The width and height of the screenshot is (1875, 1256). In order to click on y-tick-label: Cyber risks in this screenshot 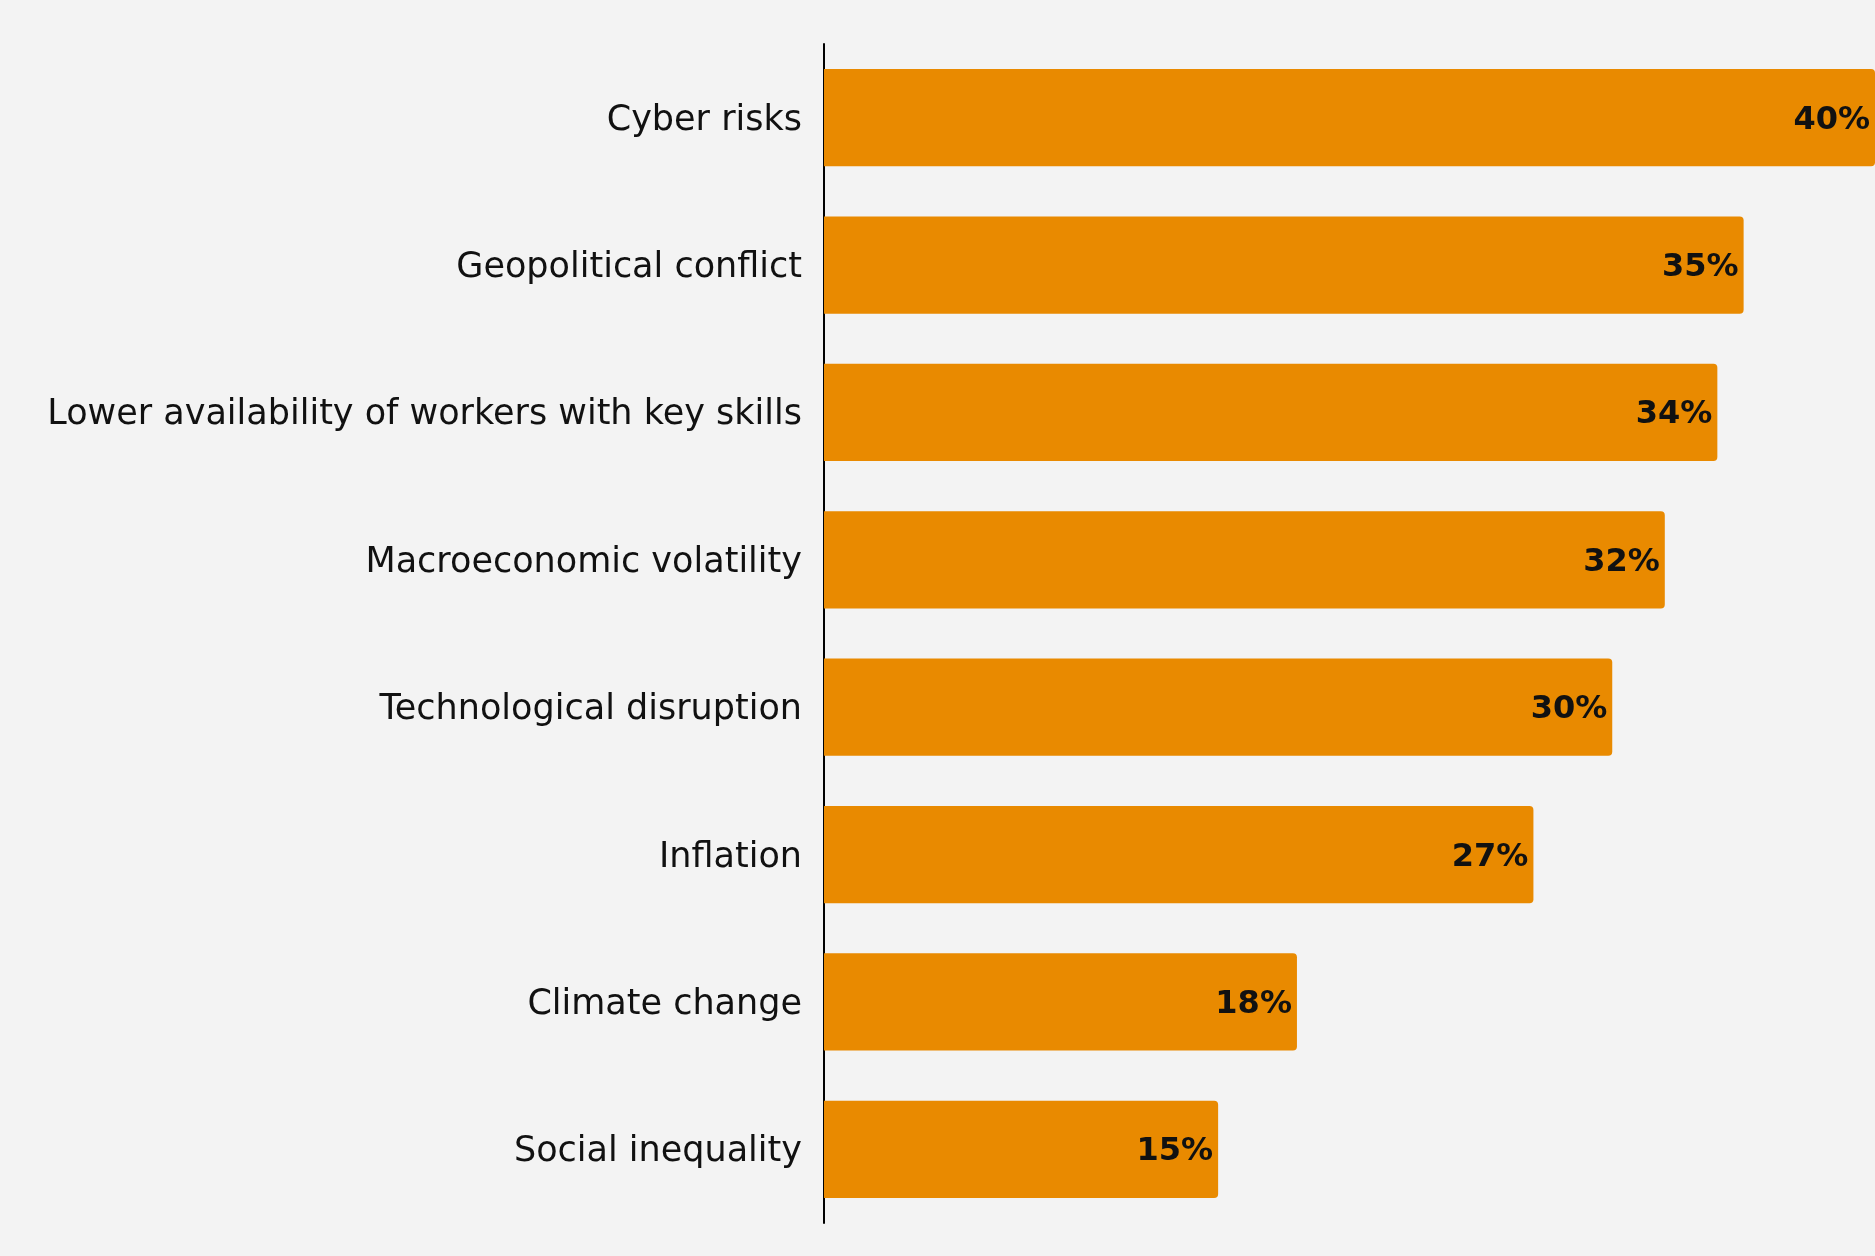, I will do `click(704, 117)`.